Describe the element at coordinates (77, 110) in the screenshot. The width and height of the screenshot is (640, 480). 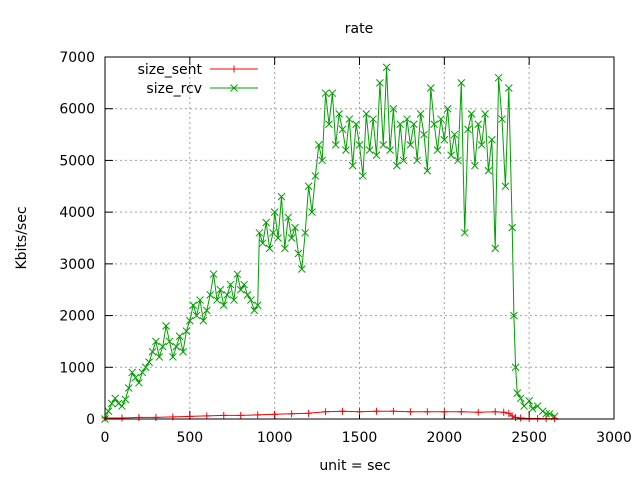
I see `y-tick-label: 6000` at that location.